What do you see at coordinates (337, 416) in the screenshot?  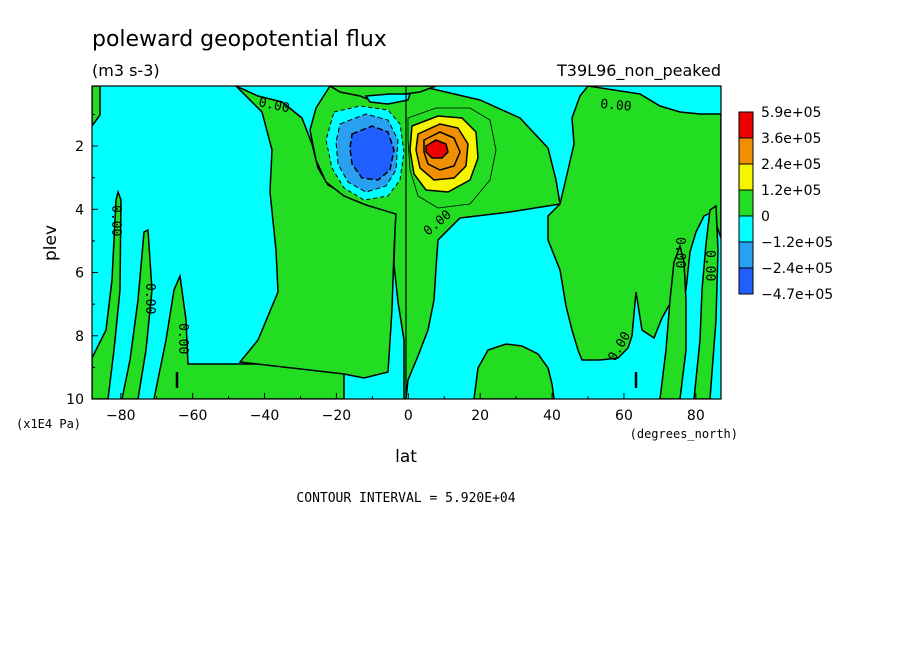 I see `x-tick-label: −20` at bounding box center [337, 416].